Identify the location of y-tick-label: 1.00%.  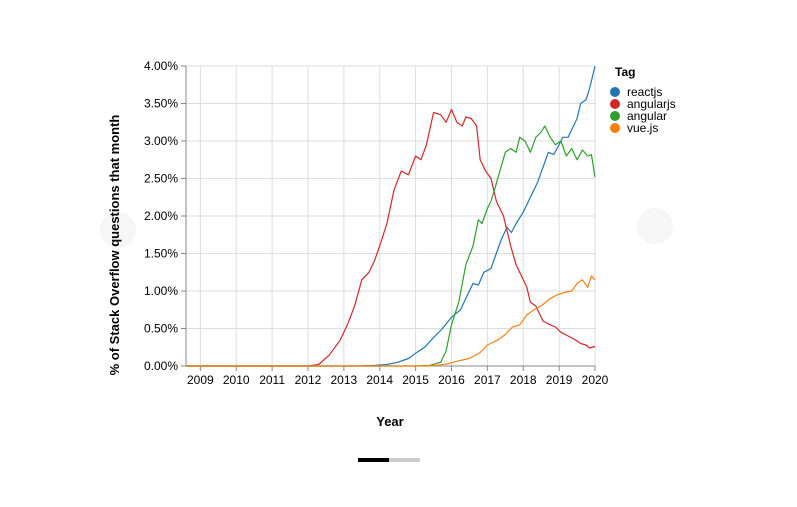
(161, 291).